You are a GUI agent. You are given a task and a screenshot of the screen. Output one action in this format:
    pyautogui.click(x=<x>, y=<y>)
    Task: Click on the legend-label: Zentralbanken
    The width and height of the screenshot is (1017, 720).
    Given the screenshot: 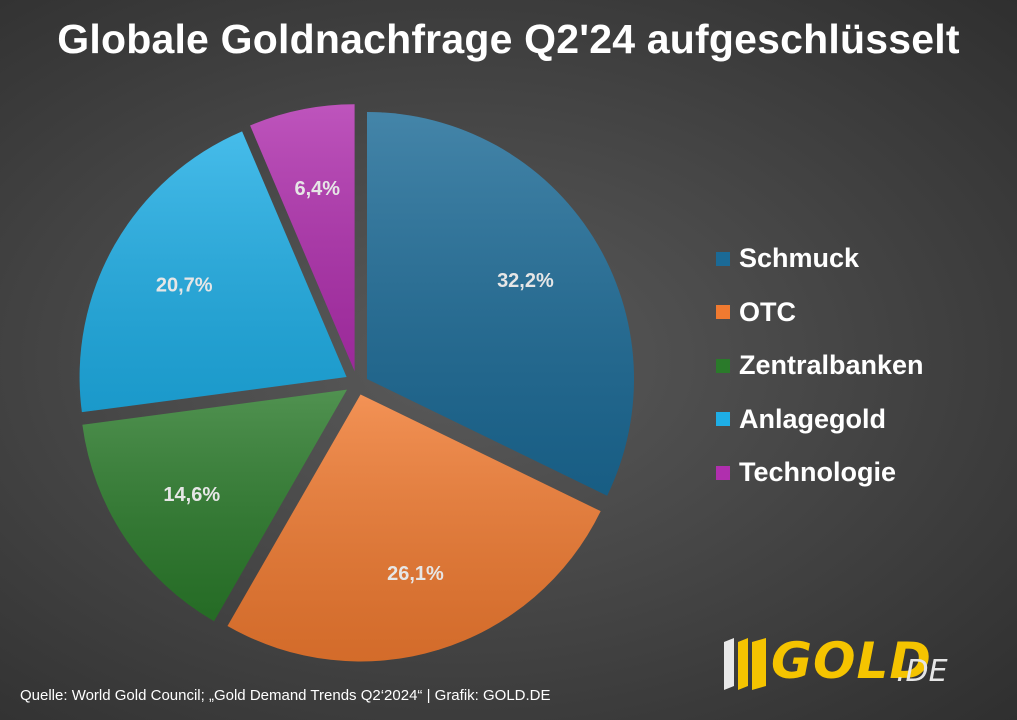 What is the action you would take?
    pyautogui.click(x=831, y=365)
    